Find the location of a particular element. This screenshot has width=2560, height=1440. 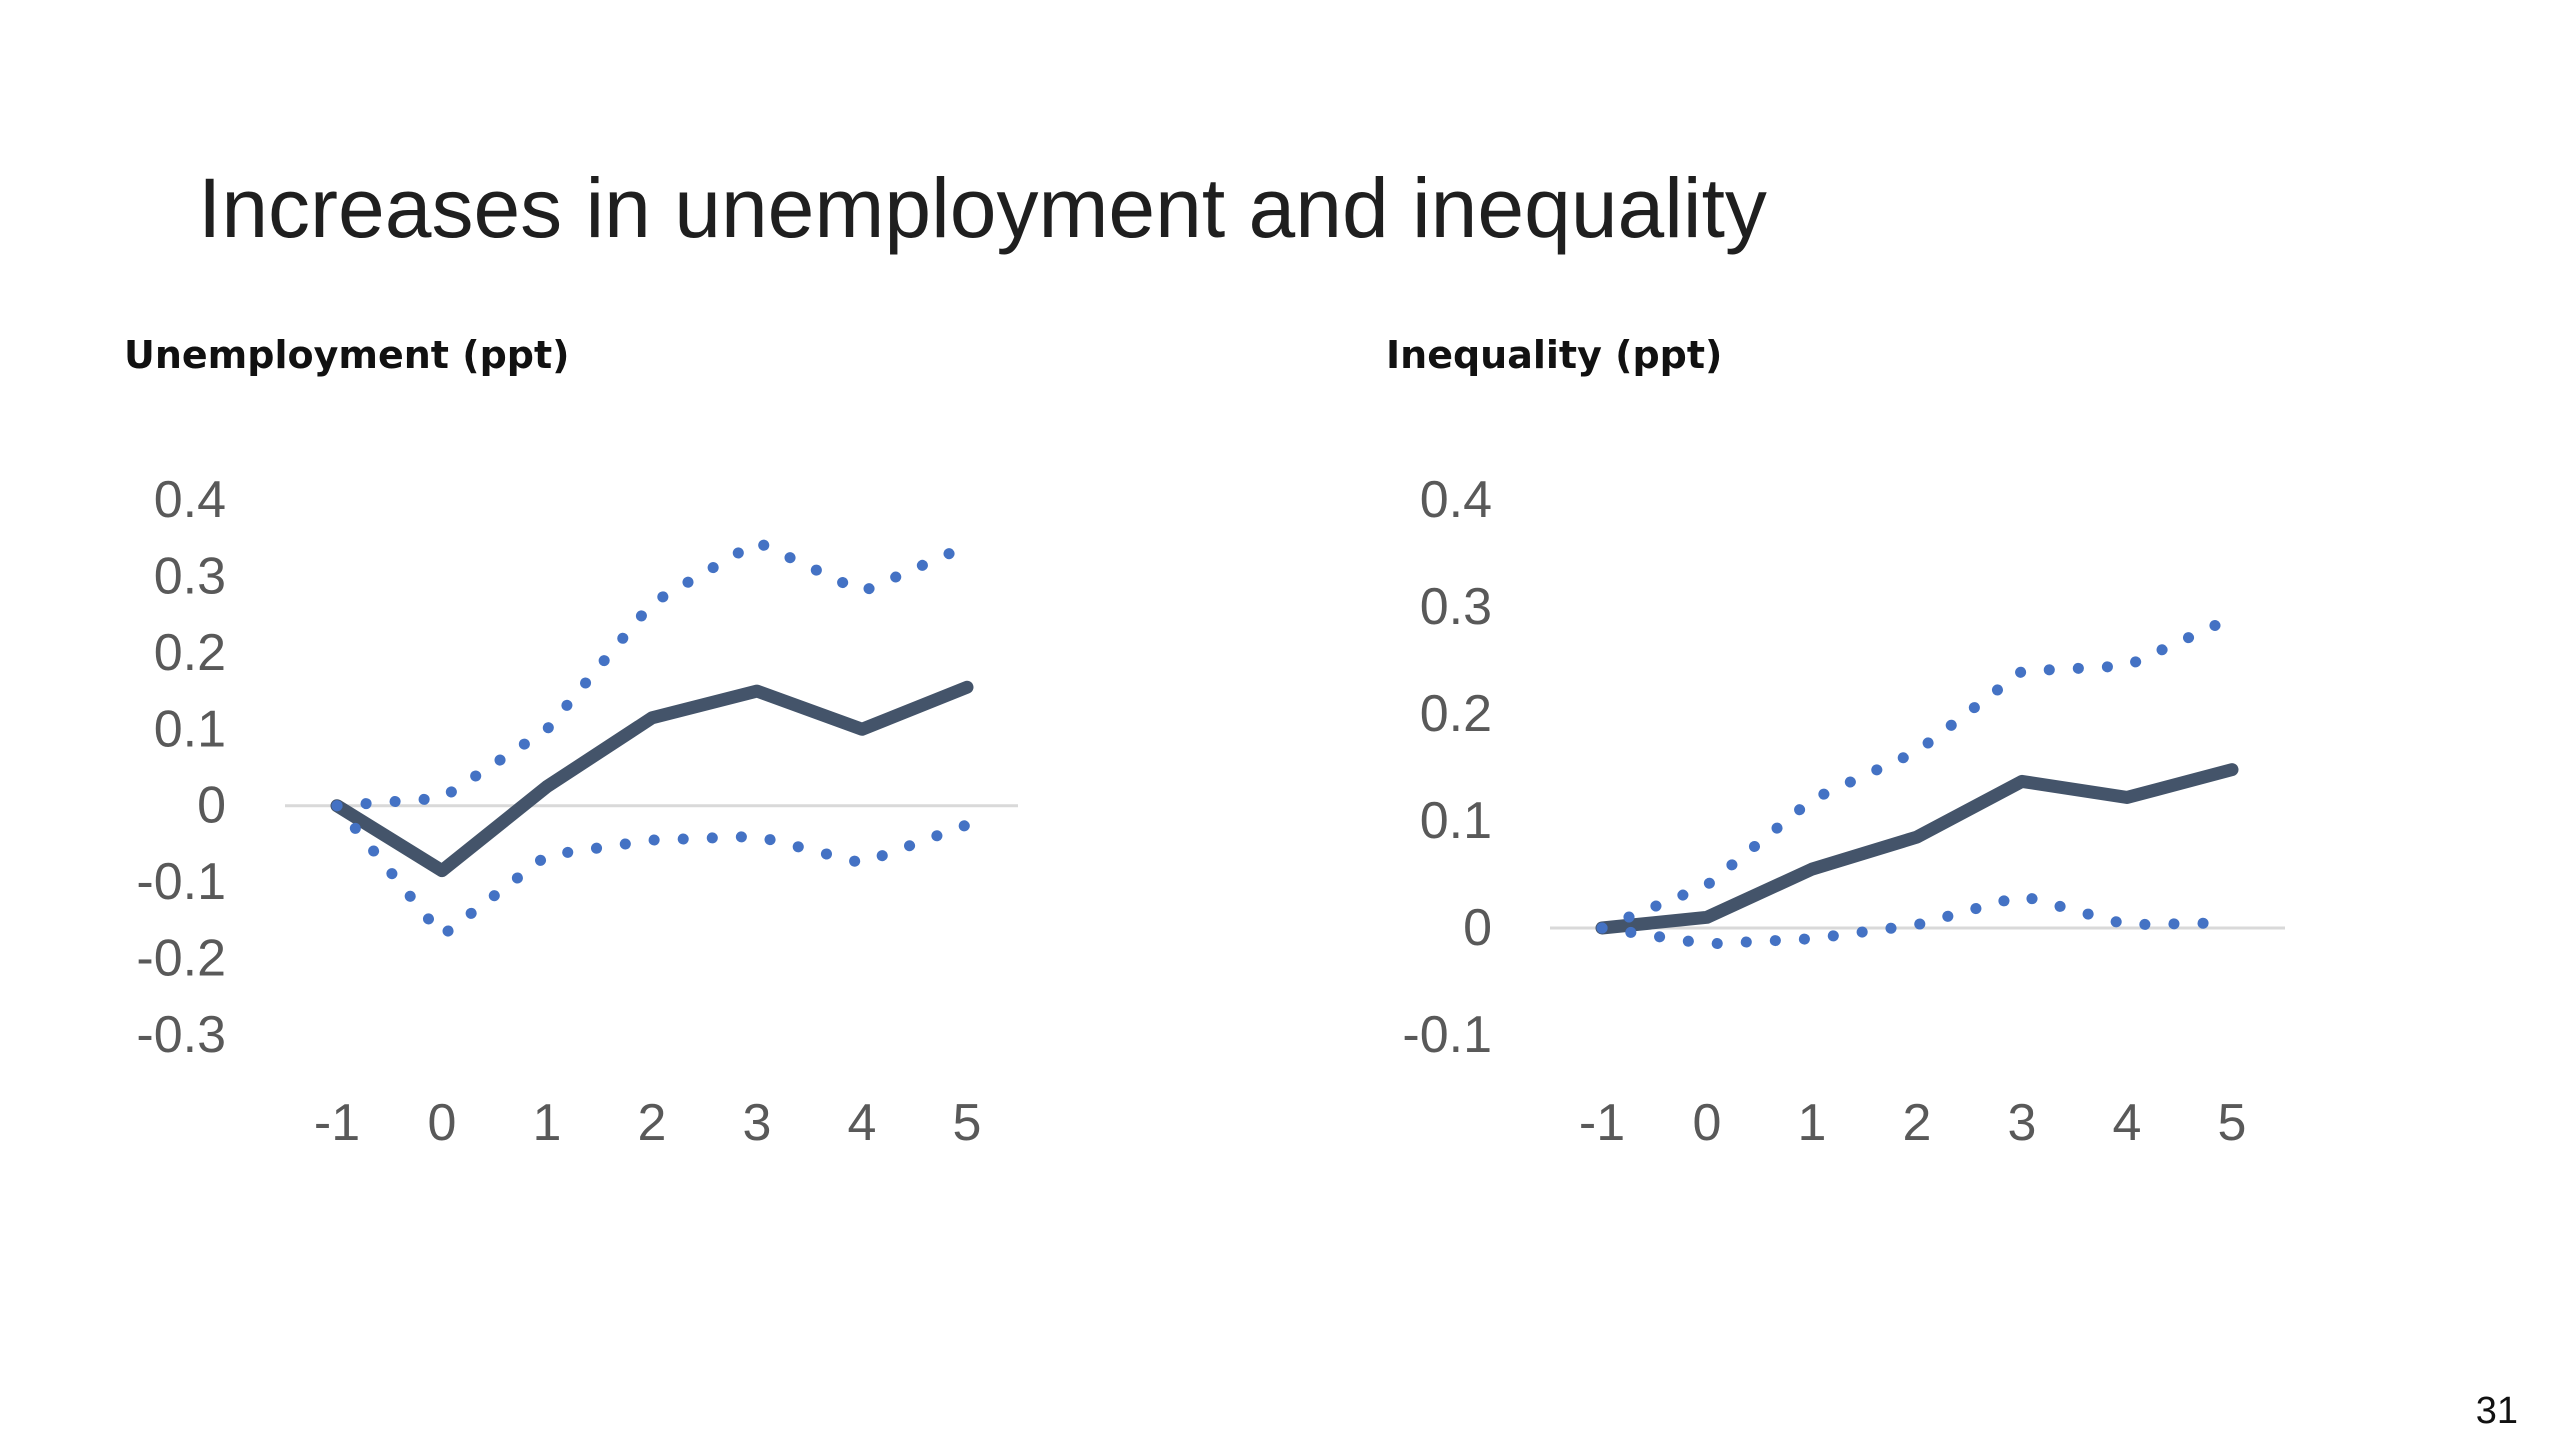

inequality-y-tick-label: 0.3 is located at coordinates (1456, 607).